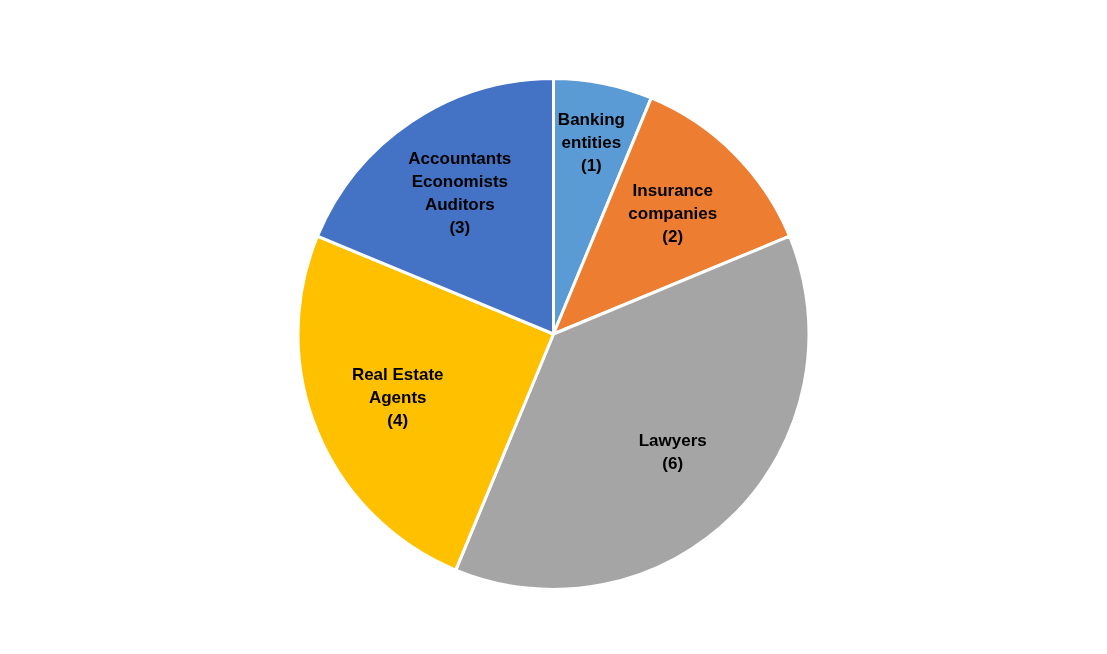 The width and height of the screenshot is (1107, 654). I want to click on slice-label: Insurance companies, so click(673, 202).